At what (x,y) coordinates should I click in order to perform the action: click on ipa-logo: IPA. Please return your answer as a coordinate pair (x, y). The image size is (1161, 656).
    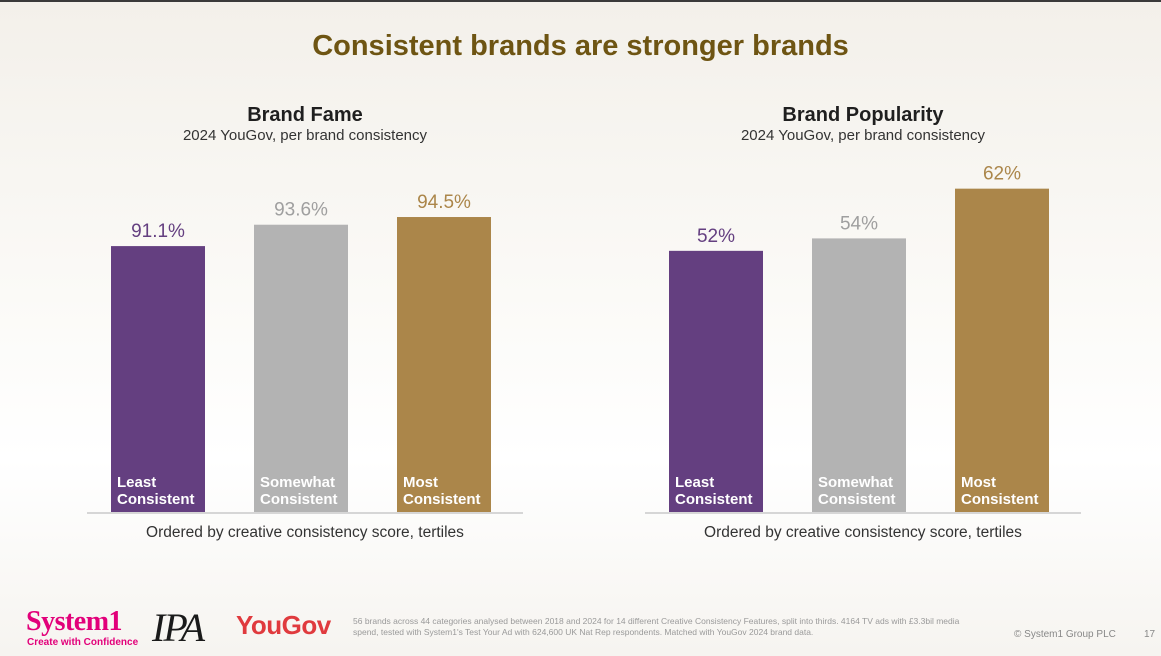
    Looking at the image, I should click on (178, 627).